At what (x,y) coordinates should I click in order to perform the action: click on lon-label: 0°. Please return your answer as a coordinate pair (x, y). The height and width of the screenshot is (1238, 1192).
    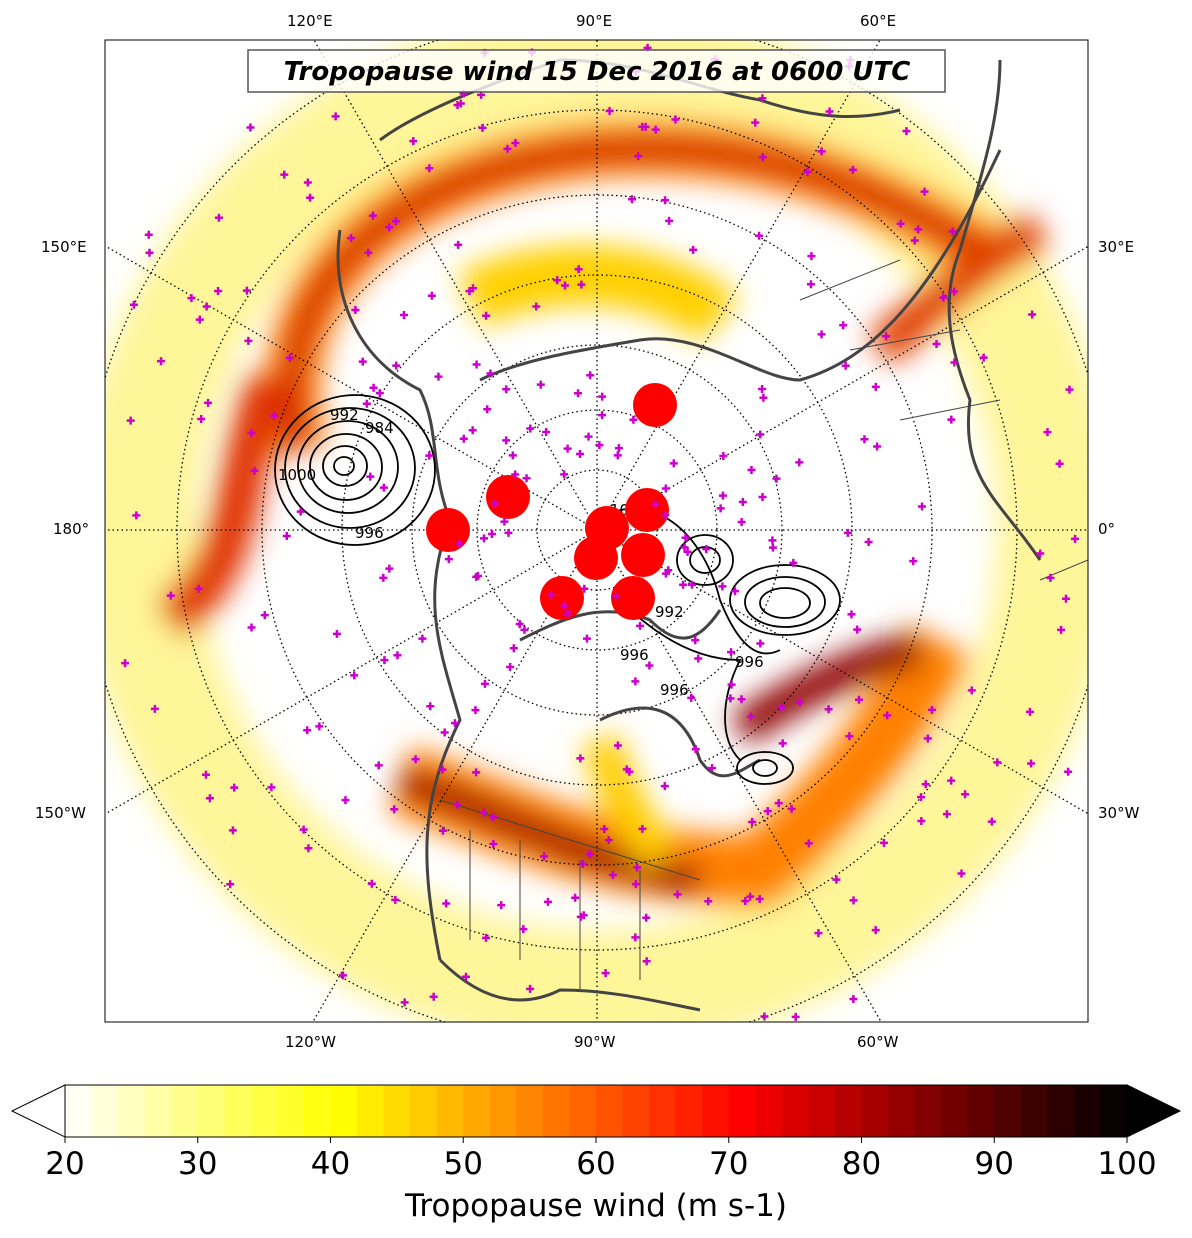
    Looking at the image, I should click on (1107, 529).